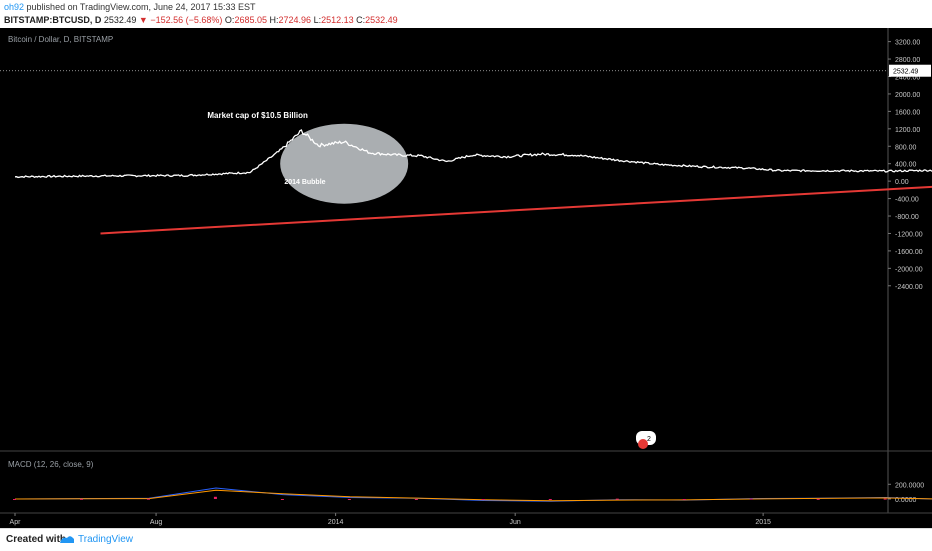 The height and width of the screenshot is (551, 932). I want to click on low-label: L:, so click(318, 20).